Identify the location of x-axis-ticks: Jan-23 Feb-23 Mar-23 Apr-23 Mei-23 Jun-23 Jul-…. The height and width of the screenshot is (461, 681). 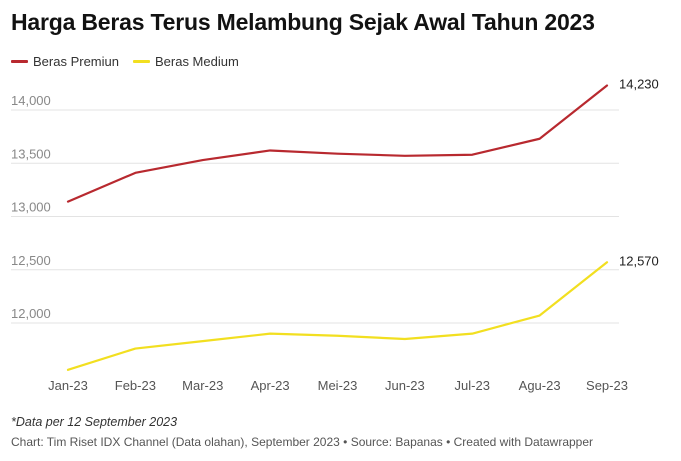
(338, 385).